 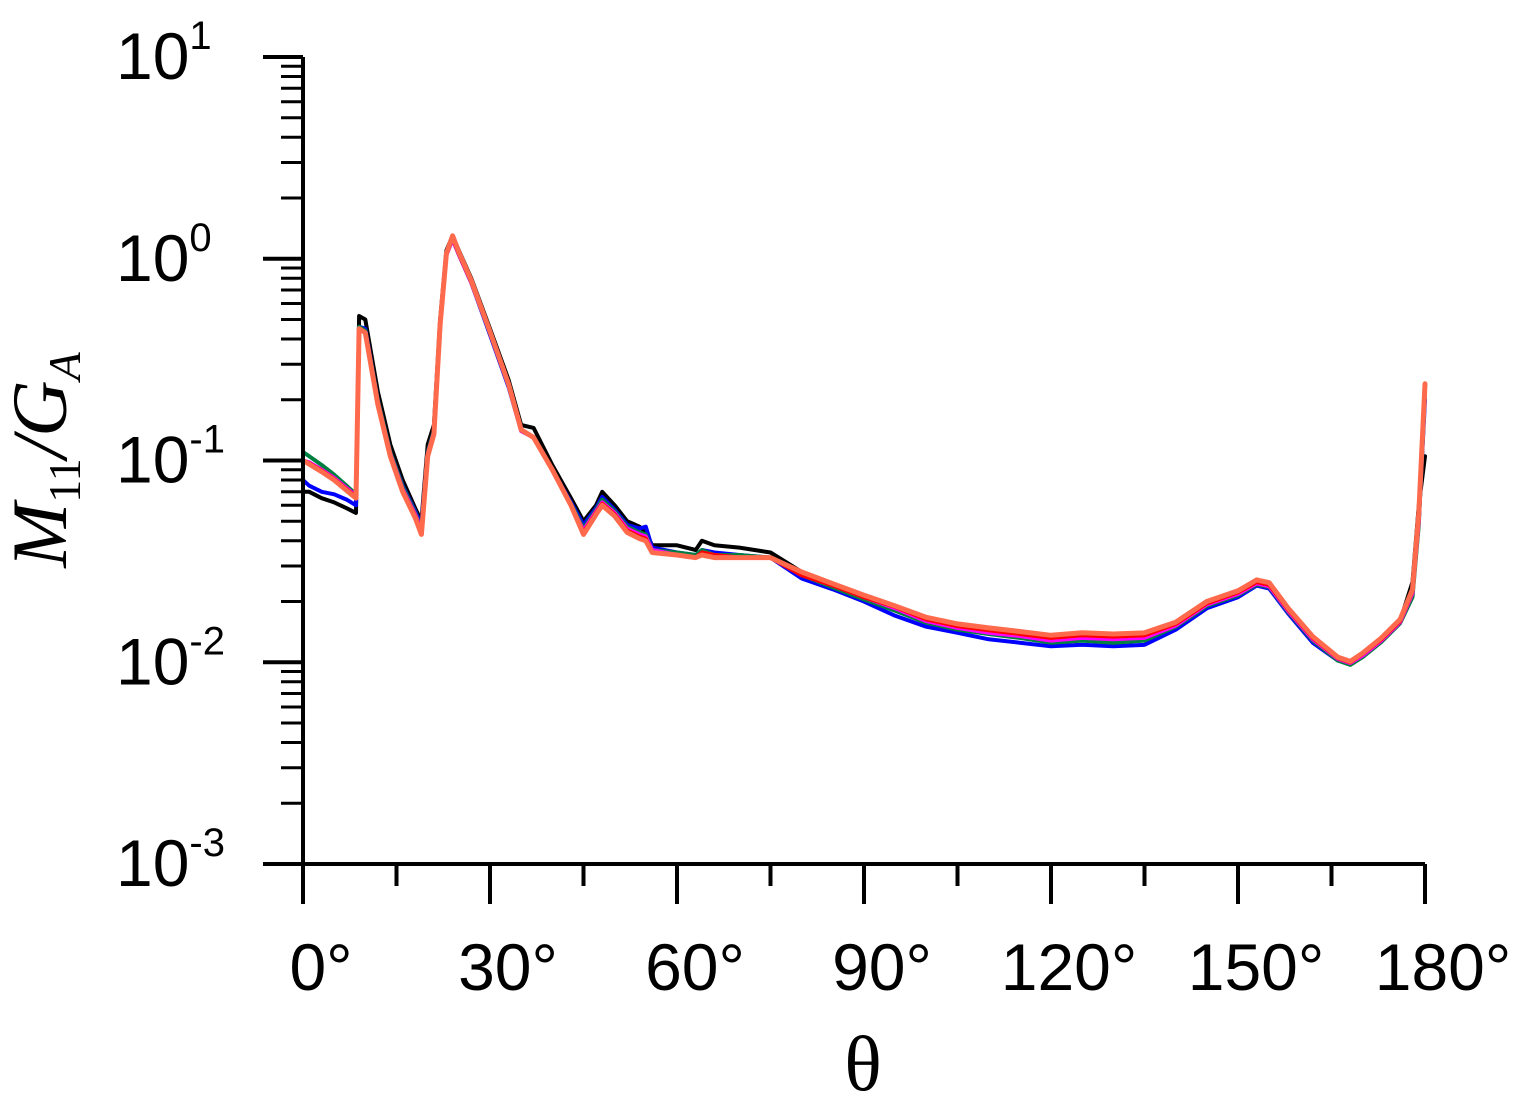 I want to click on x-tick-label: 60°, so click(x=695, y=967).